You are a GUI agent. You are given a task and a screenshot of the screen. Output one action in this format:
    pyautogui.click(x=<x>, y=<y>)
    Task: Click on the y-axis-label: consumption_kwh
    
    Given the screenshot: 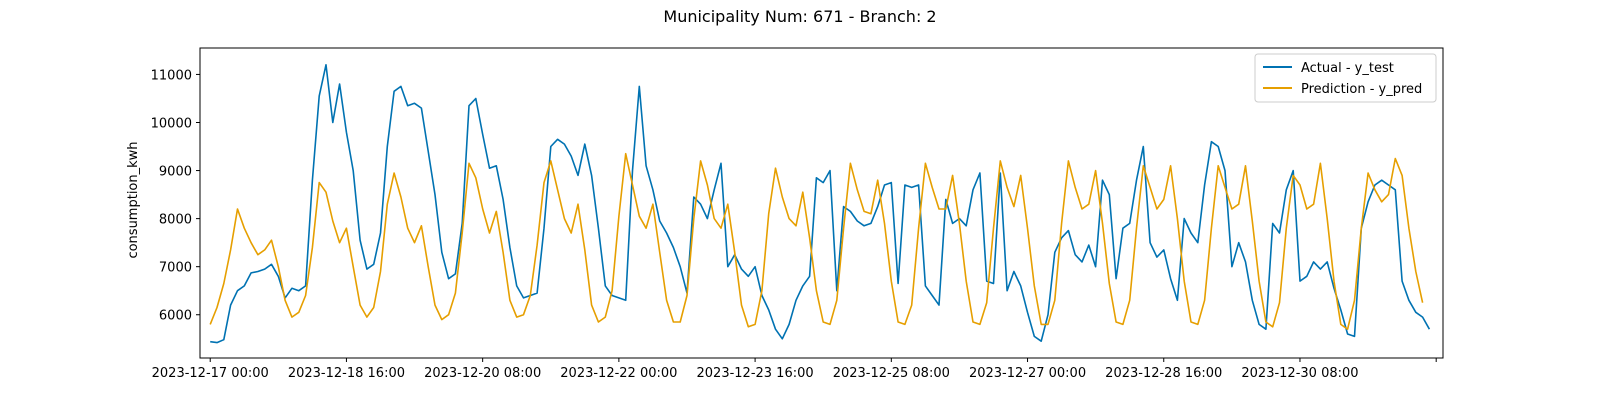 What is the action you would take?
    pyautogui.click(x=133, y=199)
    